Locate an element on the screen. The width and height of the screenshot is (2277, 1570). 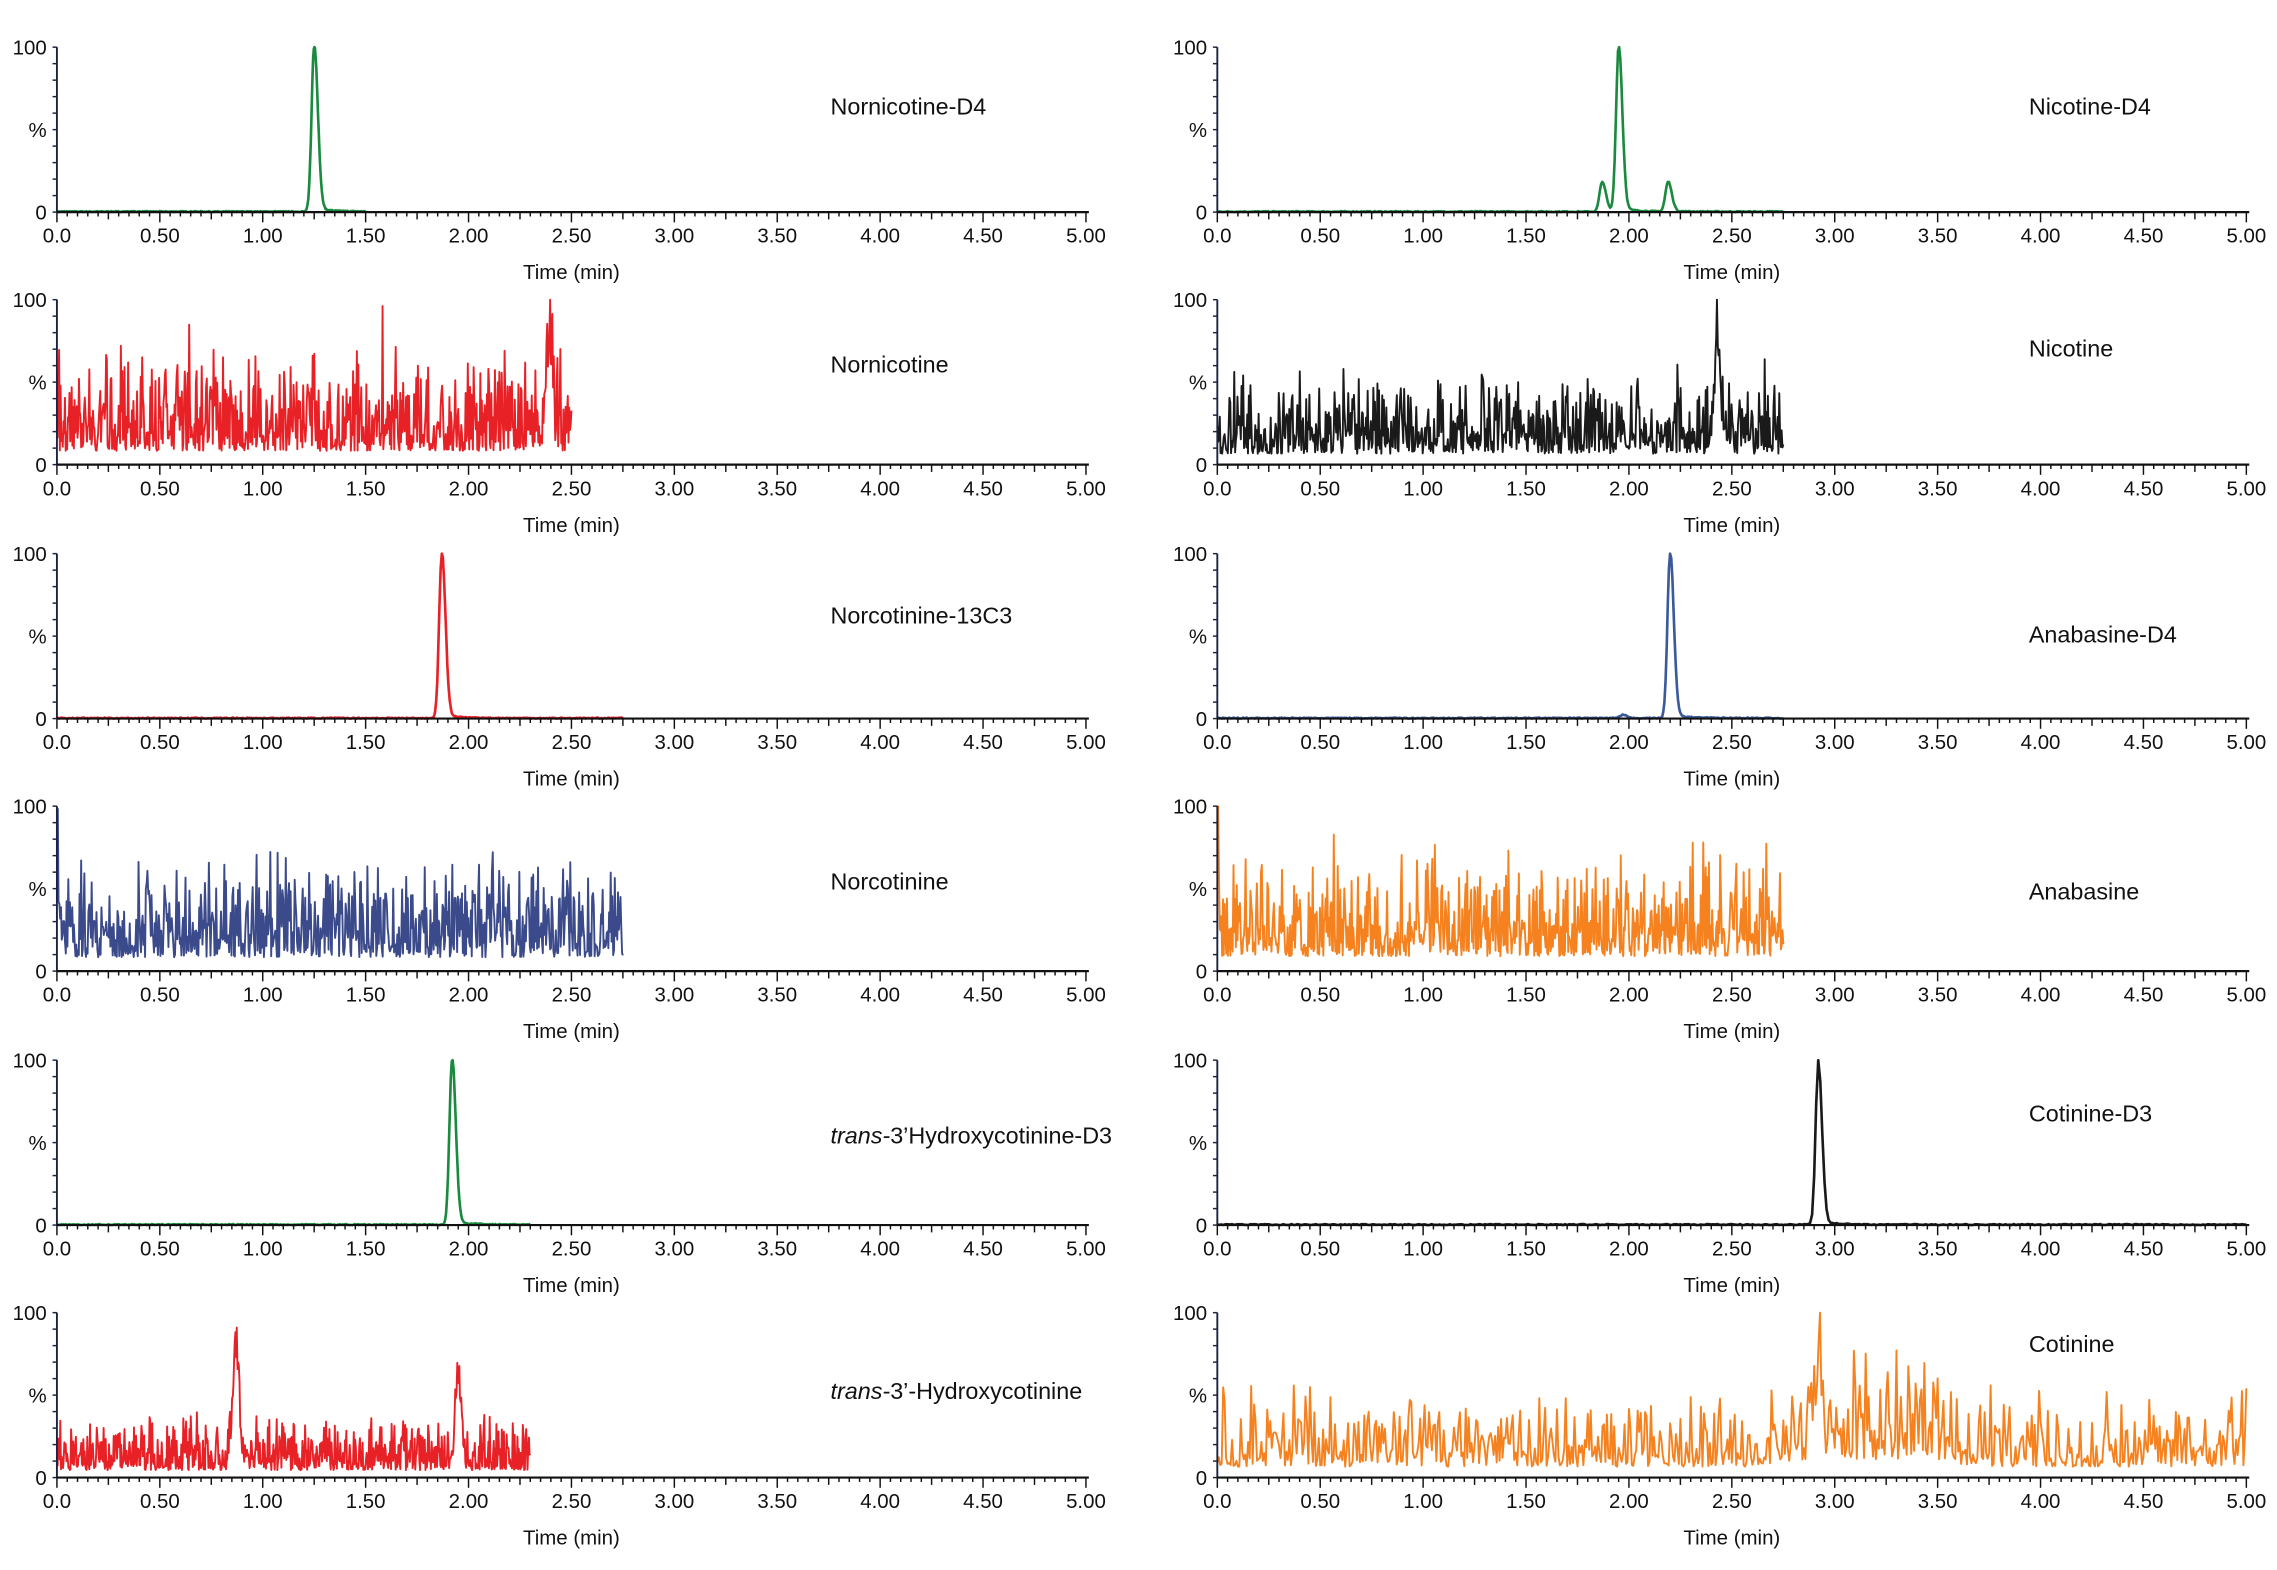
compound-label-name: Nornicotine is located at coordinates (890, 365).